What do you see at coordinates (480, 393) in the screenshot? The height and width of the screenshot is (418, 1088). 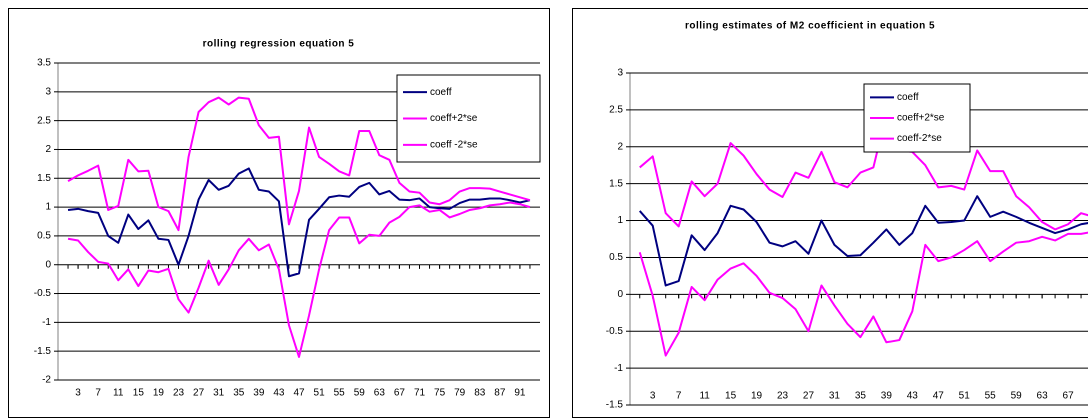 I see `x-tick-label: 83` at bounding box center [480, 393].